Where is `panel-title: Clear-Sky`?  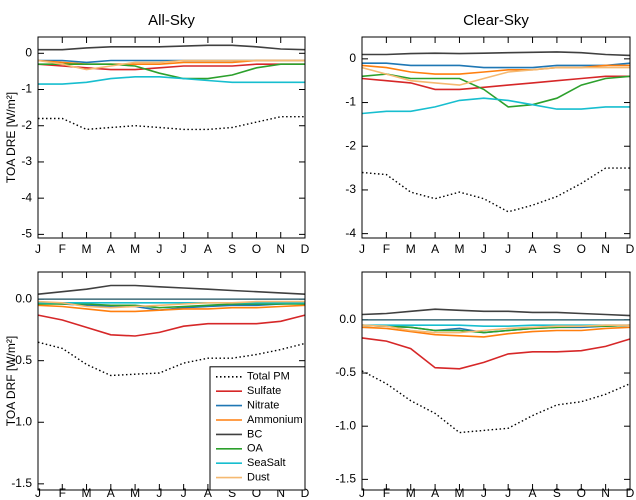 panel-title: Clear-Sky is located at coordinates (496, 20).